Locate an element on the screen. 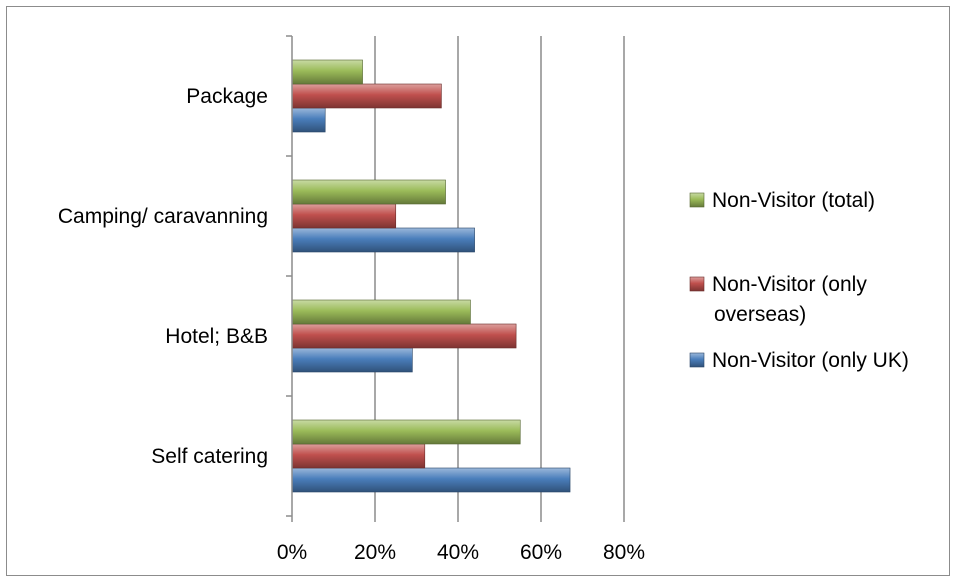  category-label-3: Package is located at coordinates (227, 96).